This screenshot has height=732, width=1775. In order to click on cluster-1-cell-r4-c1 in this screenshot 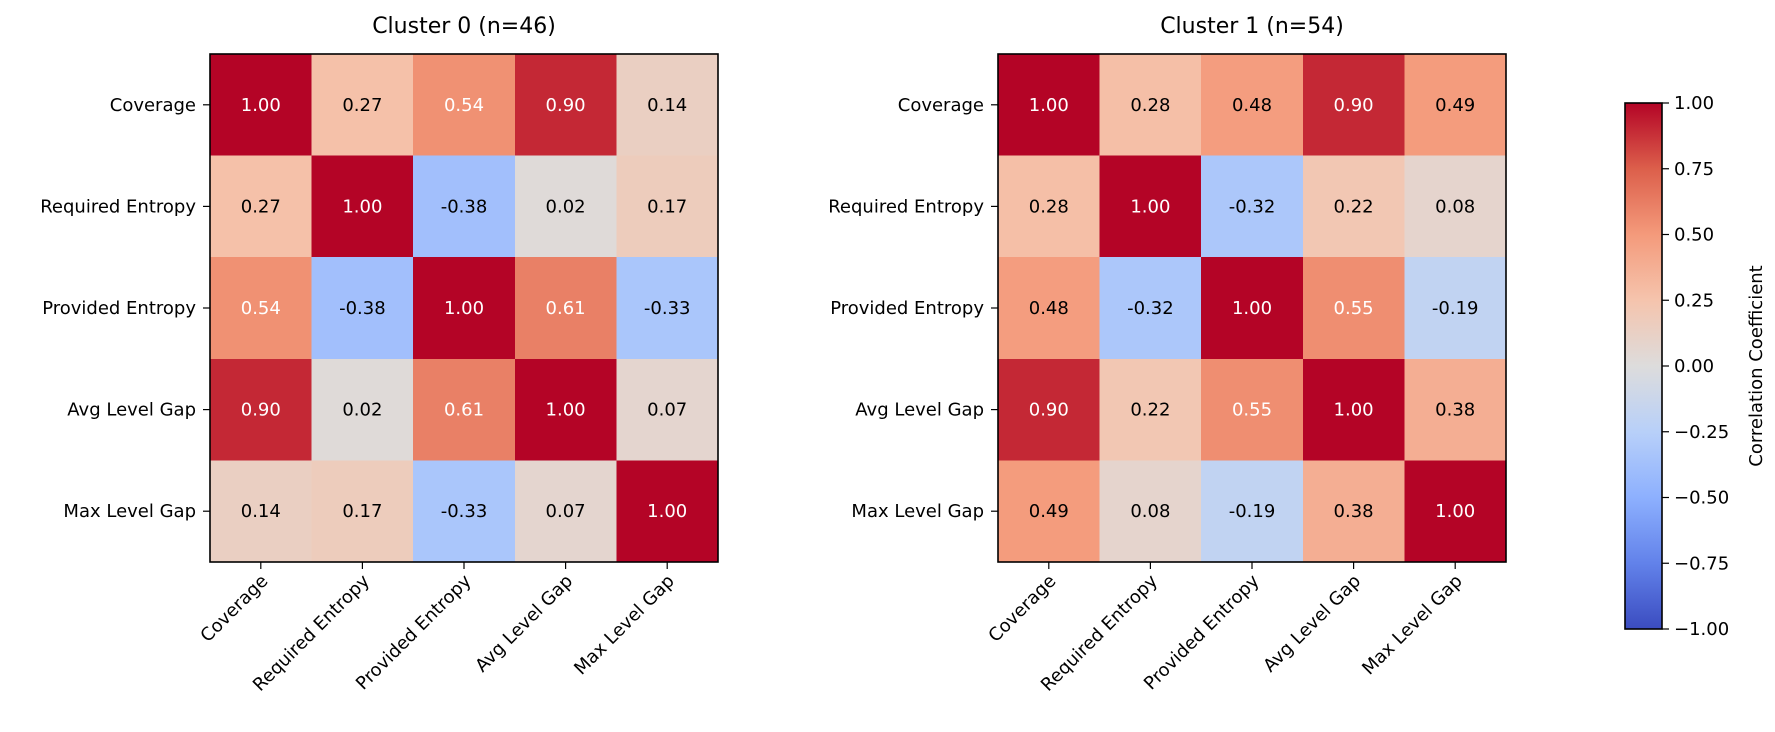, I will do `click(1150, 511)`.